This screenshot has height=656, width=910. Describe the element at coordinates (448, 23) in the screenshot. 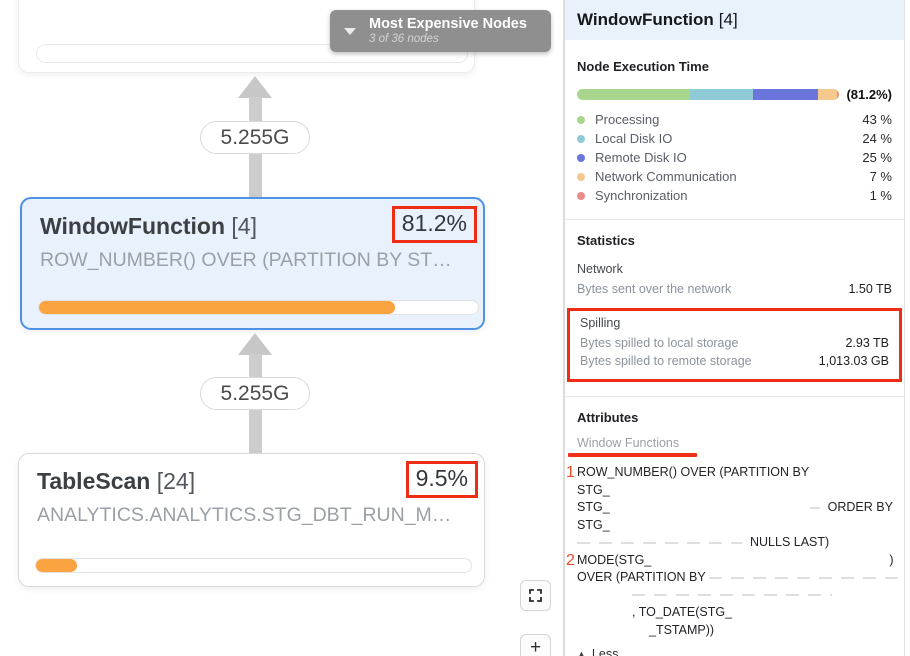

I see `dropdown-title: Most Expensive Nodes` at that location.